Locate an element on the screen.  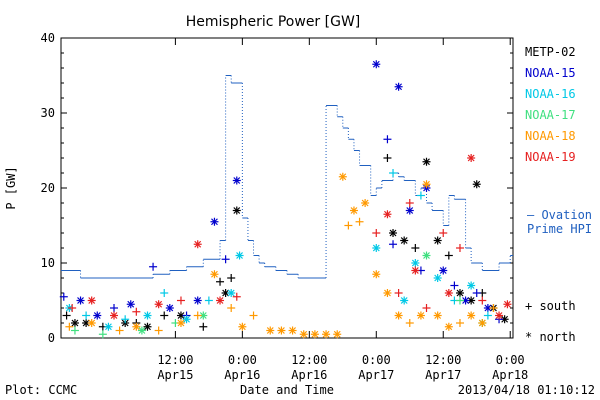
x-tick-label-date: Apr18 is located at coordinates (510, 375).